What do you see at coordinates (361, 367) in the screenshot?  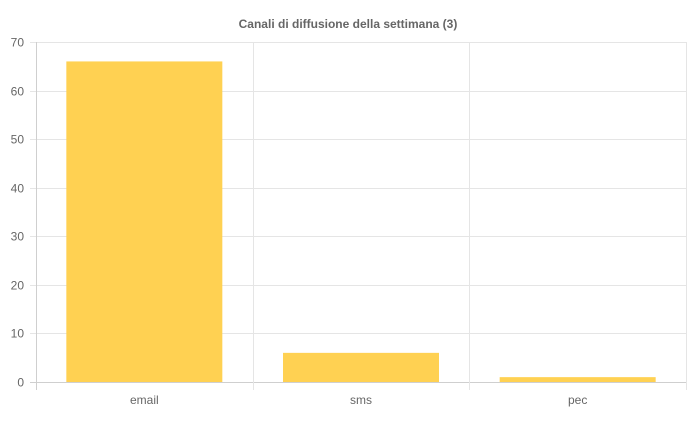 I see `bar-sms` at bounding box center [361, 367].